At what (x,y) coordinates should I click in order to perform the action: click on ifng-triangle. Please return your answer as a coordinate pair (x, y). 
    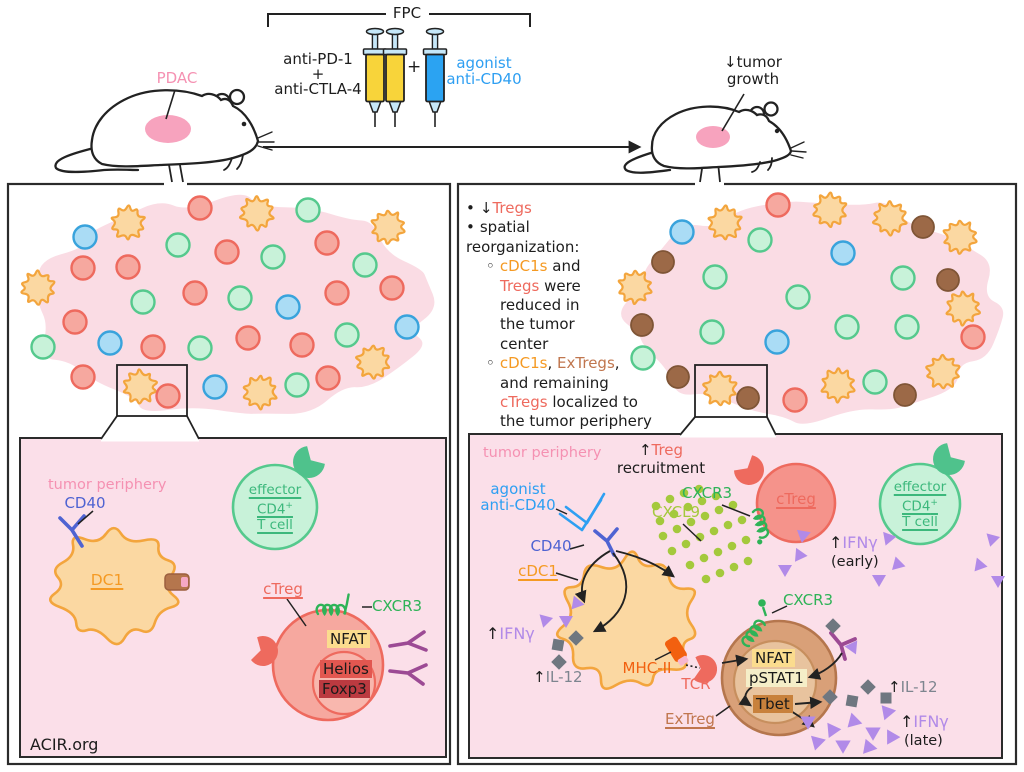
    Looking at the image, I should click on (546, 621).